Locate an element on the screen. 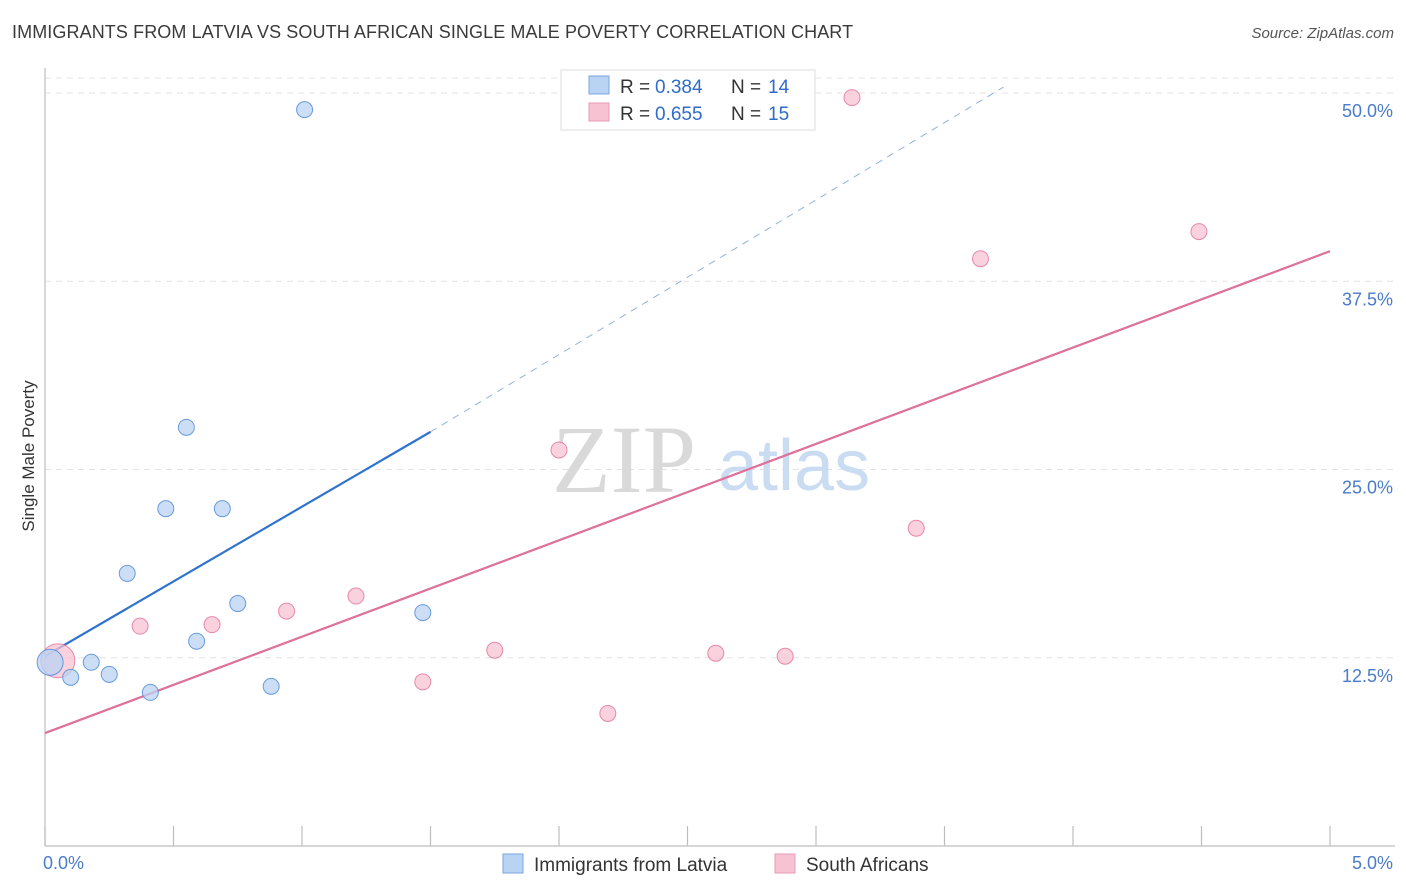 Image resolution: width=1406 pixels, height=892 pixels. y-tick-label: 12.5% is located at coordinates (1367, 676).